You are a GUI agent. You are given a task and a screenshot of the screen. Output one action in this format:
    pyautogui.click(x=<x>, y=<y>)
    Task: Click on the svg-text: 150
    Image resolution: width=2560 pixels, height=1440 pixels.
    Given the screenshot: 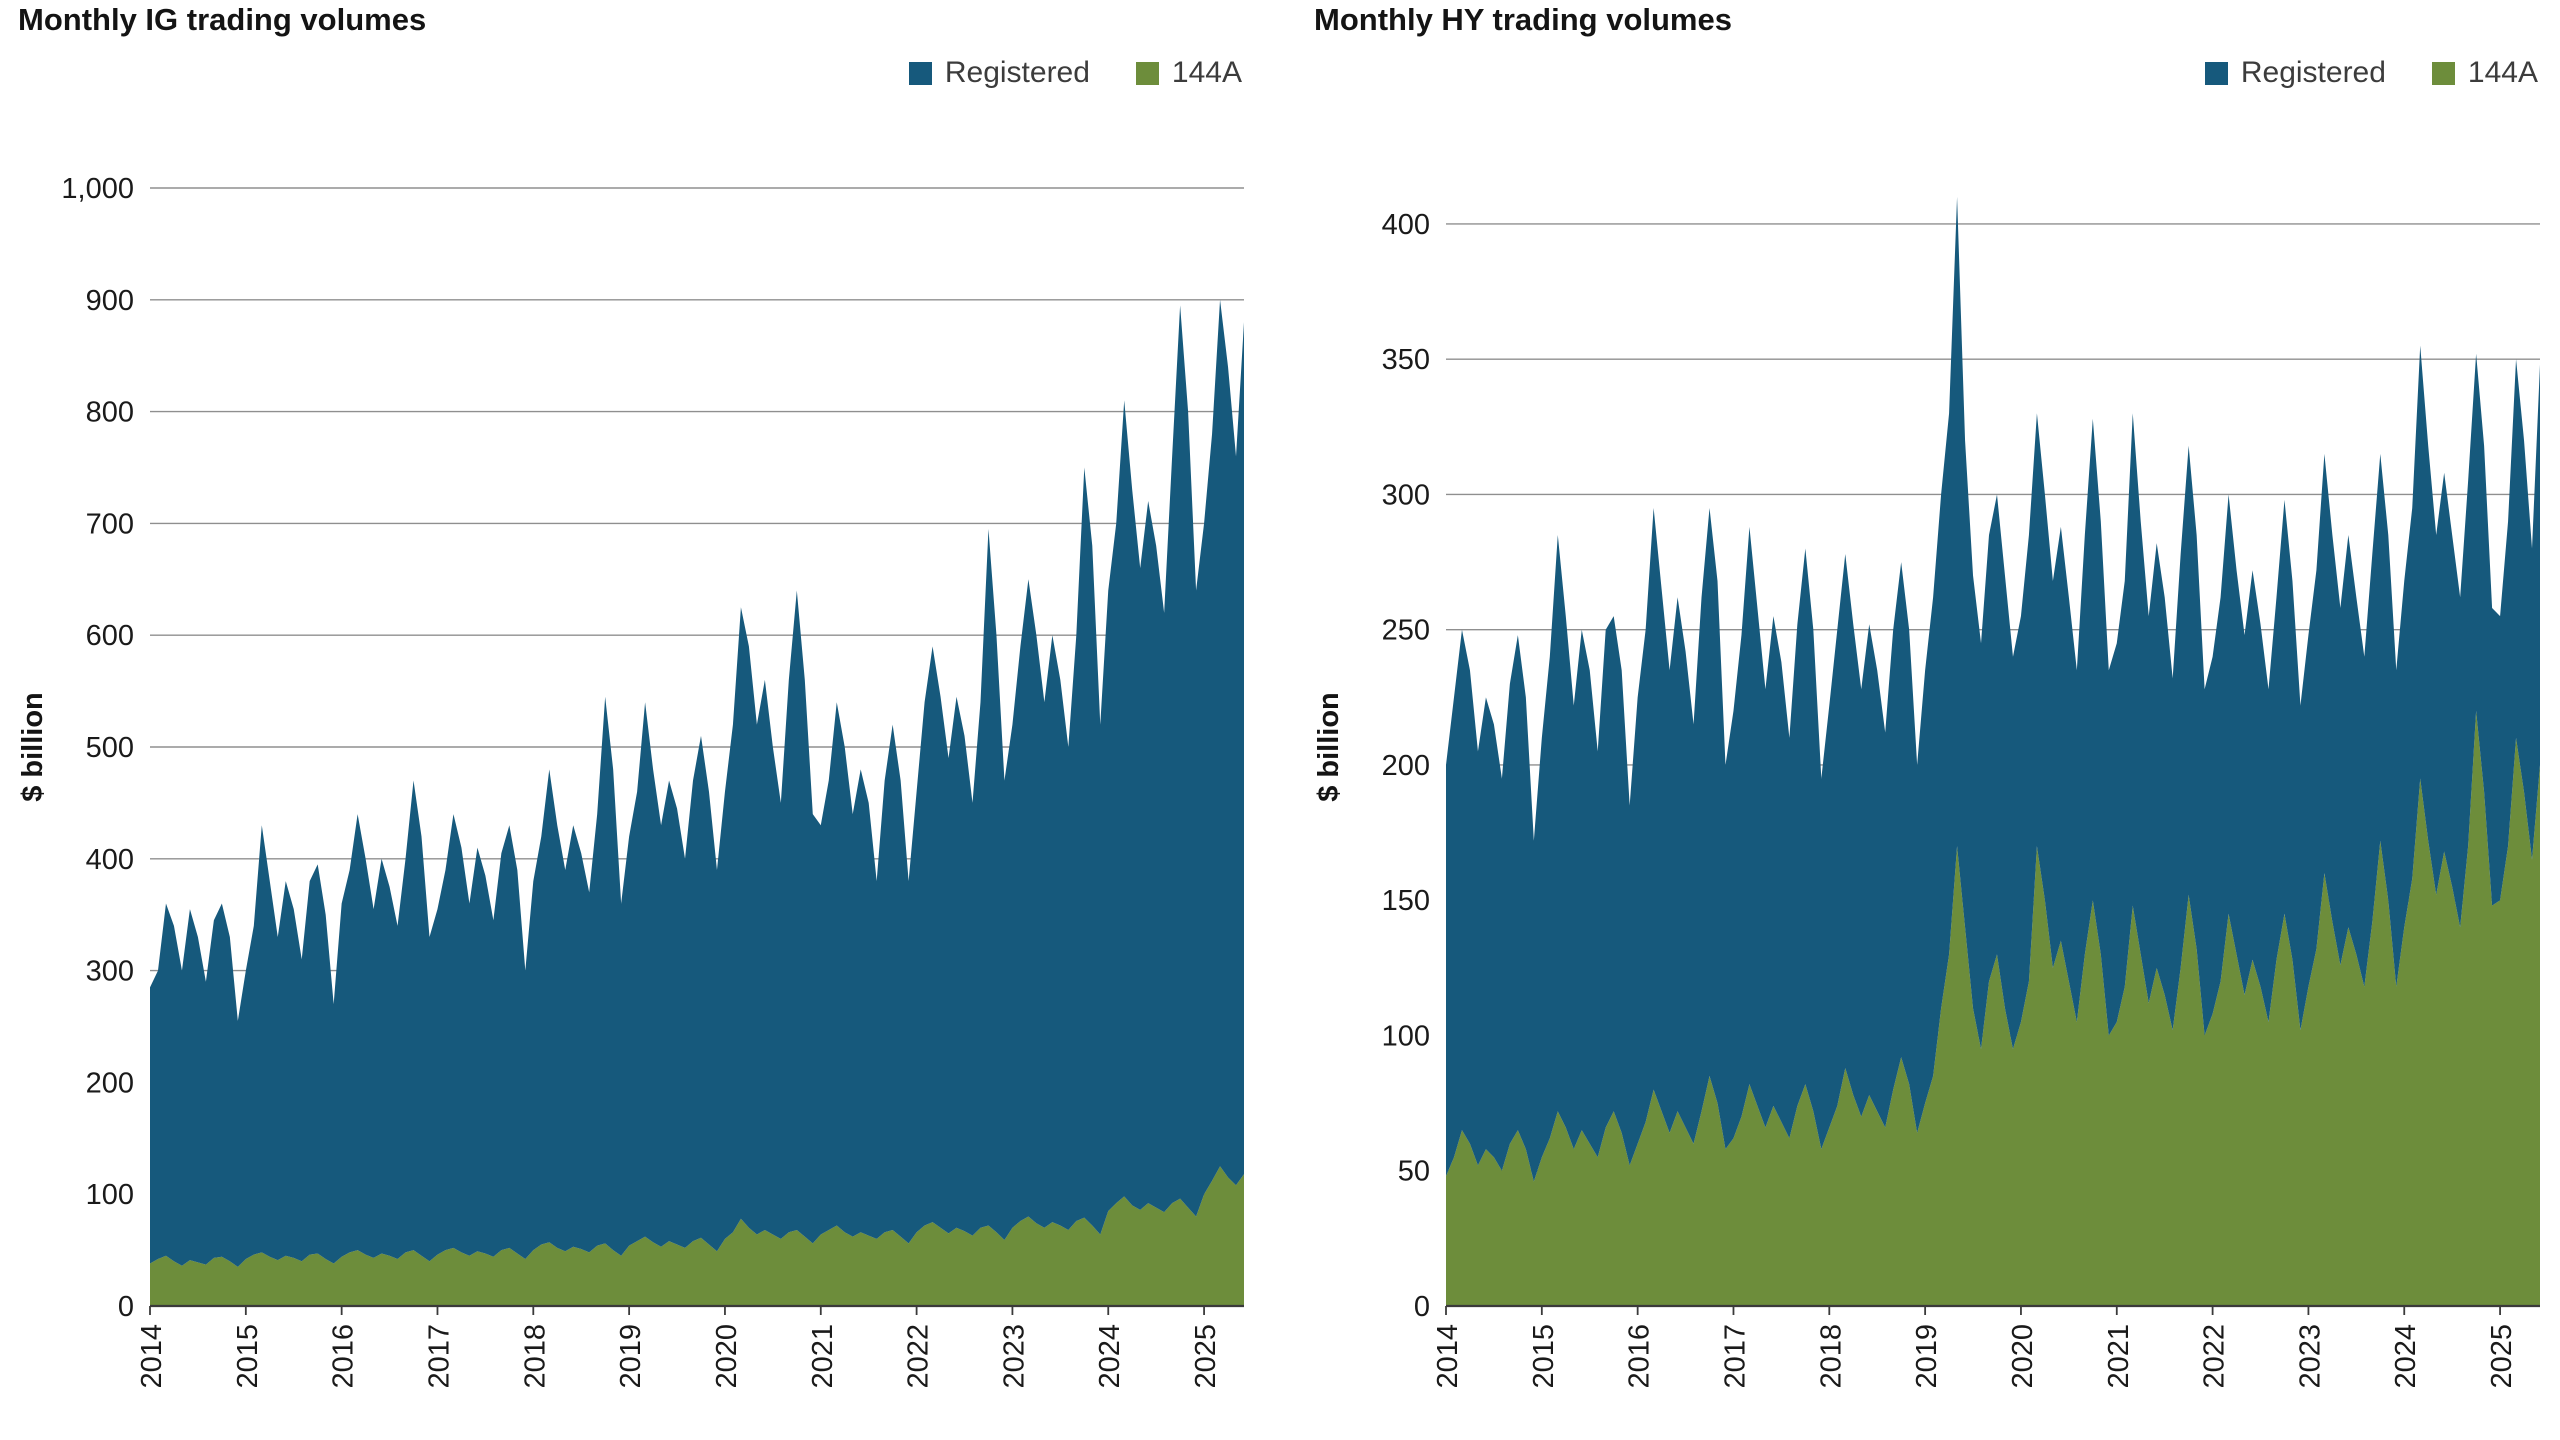 What is the action you would take?
    pyautogui.click(x=1406, y=901)
    